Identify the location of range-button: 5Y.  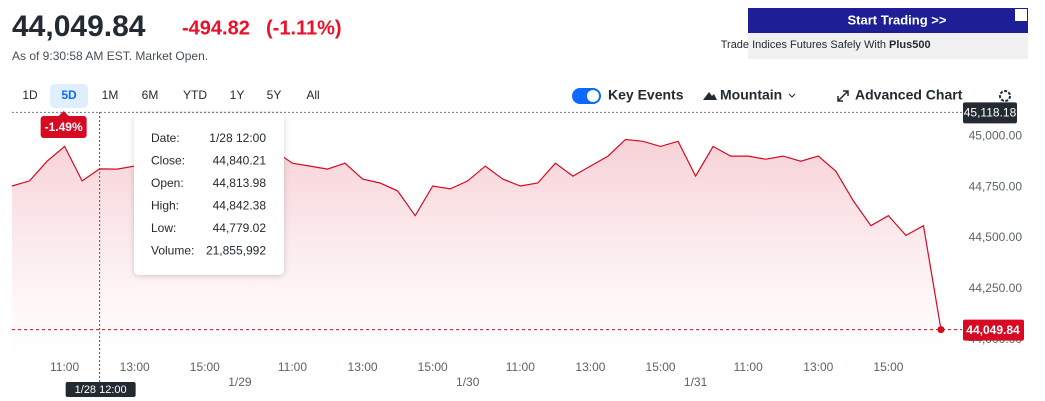
(274, 95).